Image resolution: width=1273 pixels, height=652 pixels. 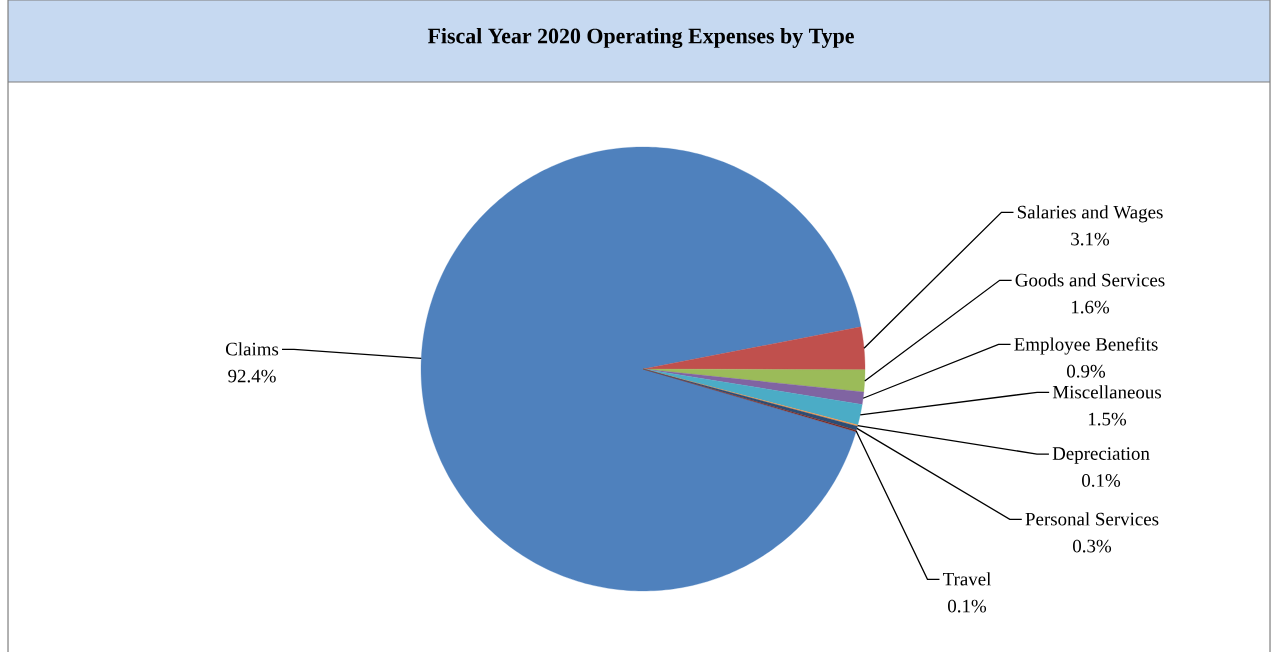 I want to click on slice-label: Travel, so click(x=967, y=579).